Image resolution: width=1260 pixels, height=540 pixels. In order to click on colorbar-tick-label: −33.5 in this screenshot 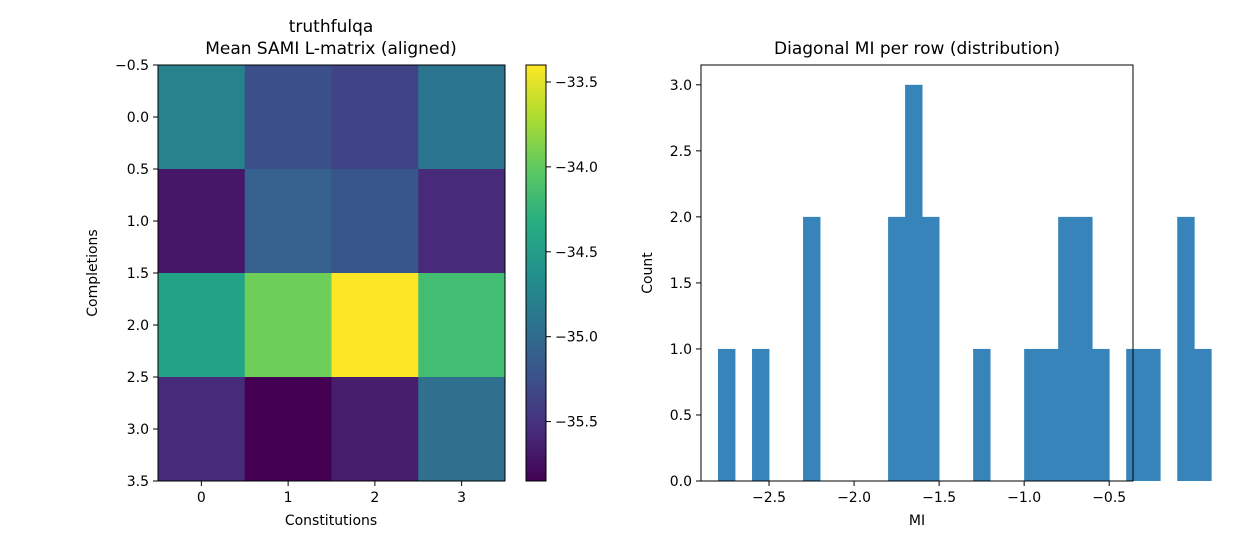, I will do `click(576, 83)`.